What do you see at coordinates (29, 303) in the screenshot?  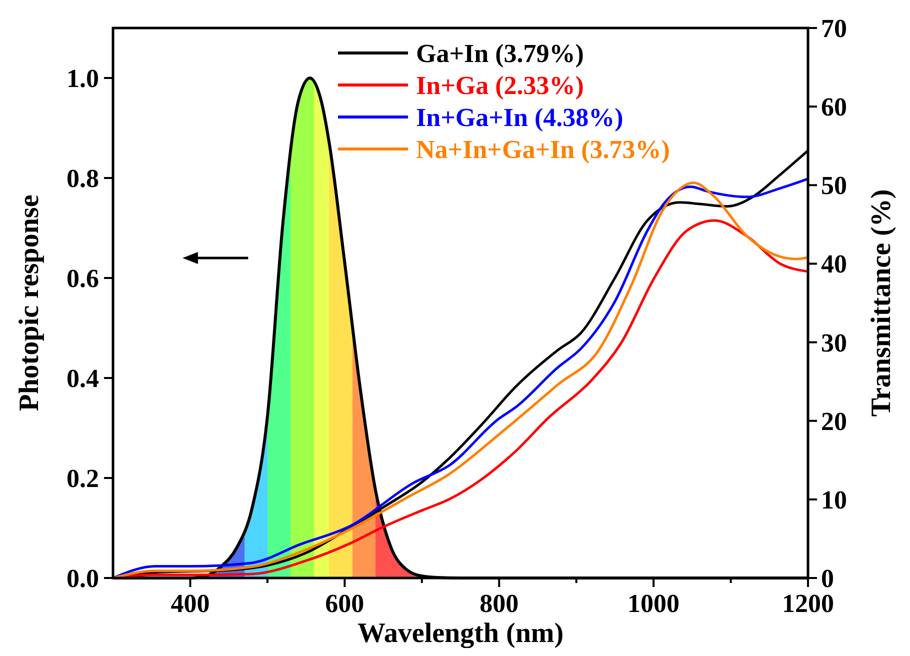 I see `y-axis-title: Photopic response` at bounding box center [29, 303].